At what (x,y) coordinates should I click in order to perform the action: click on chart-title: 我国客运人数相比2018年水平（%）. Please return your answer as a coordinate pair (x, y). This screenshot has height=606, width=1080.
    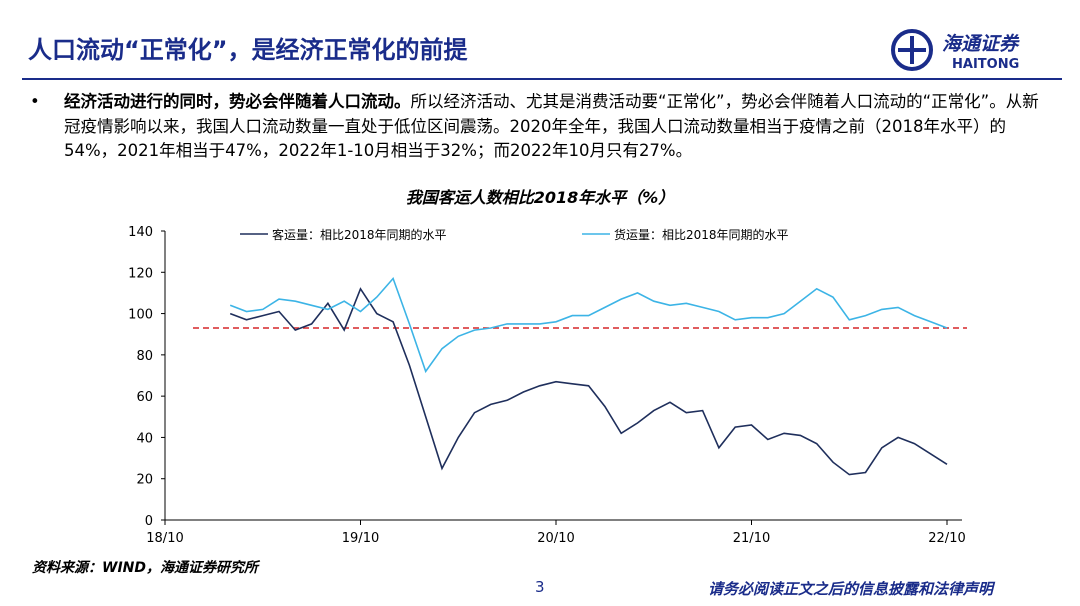
    Looking at the image, I should click on (540, 197).